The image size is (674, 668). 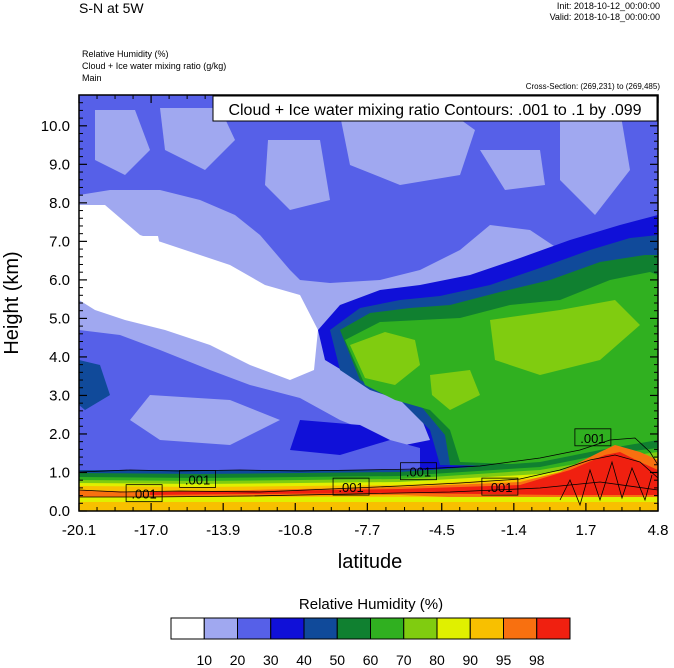 What do you see at coordinates (154, 66) in the screenshot?
I see `field-label-cloud: Cloud + Ice water mixing ratio (g/kg)` at bounding box center [154, 66].